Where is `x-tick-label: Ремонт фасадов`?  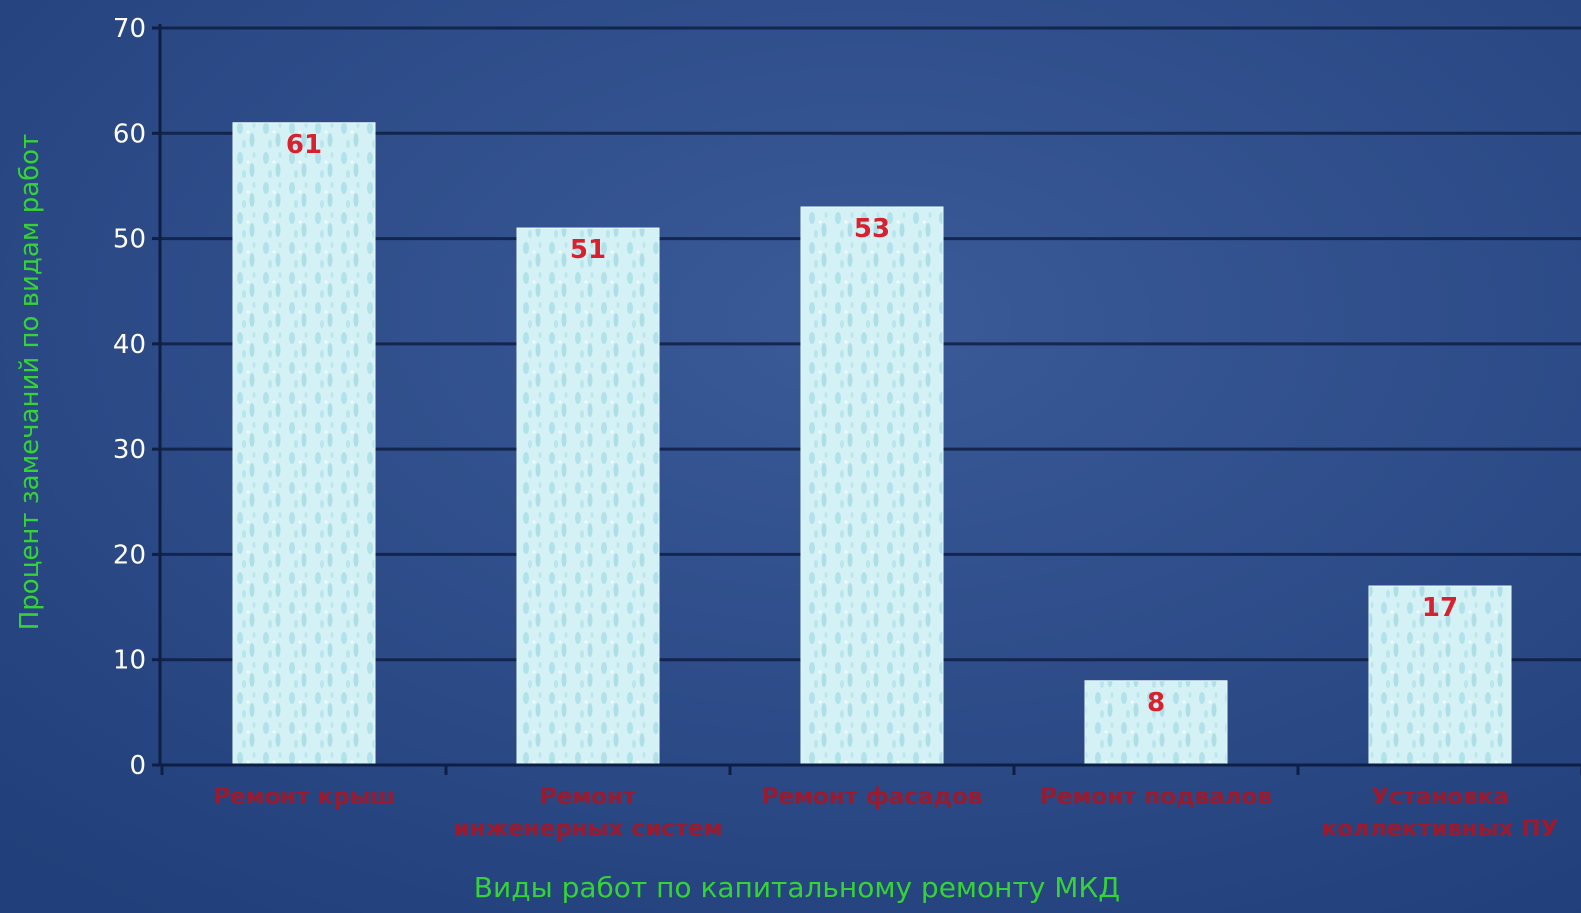 x-tick-label: Ремонт фасадов is located at coordinates (872, 797).